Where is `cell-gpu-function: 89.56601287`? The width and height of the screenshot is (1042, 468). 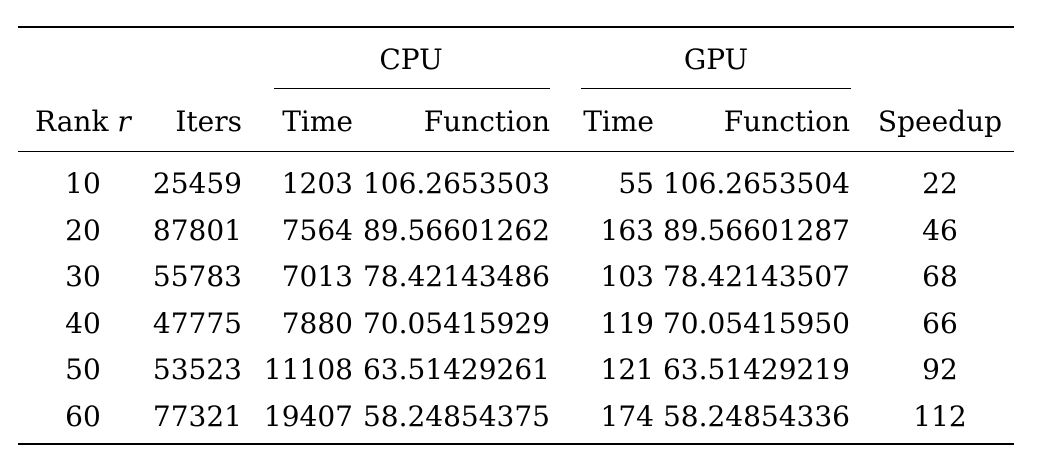 cell-gpu-function: 89.56601287 is located at coordinates (756, 230).